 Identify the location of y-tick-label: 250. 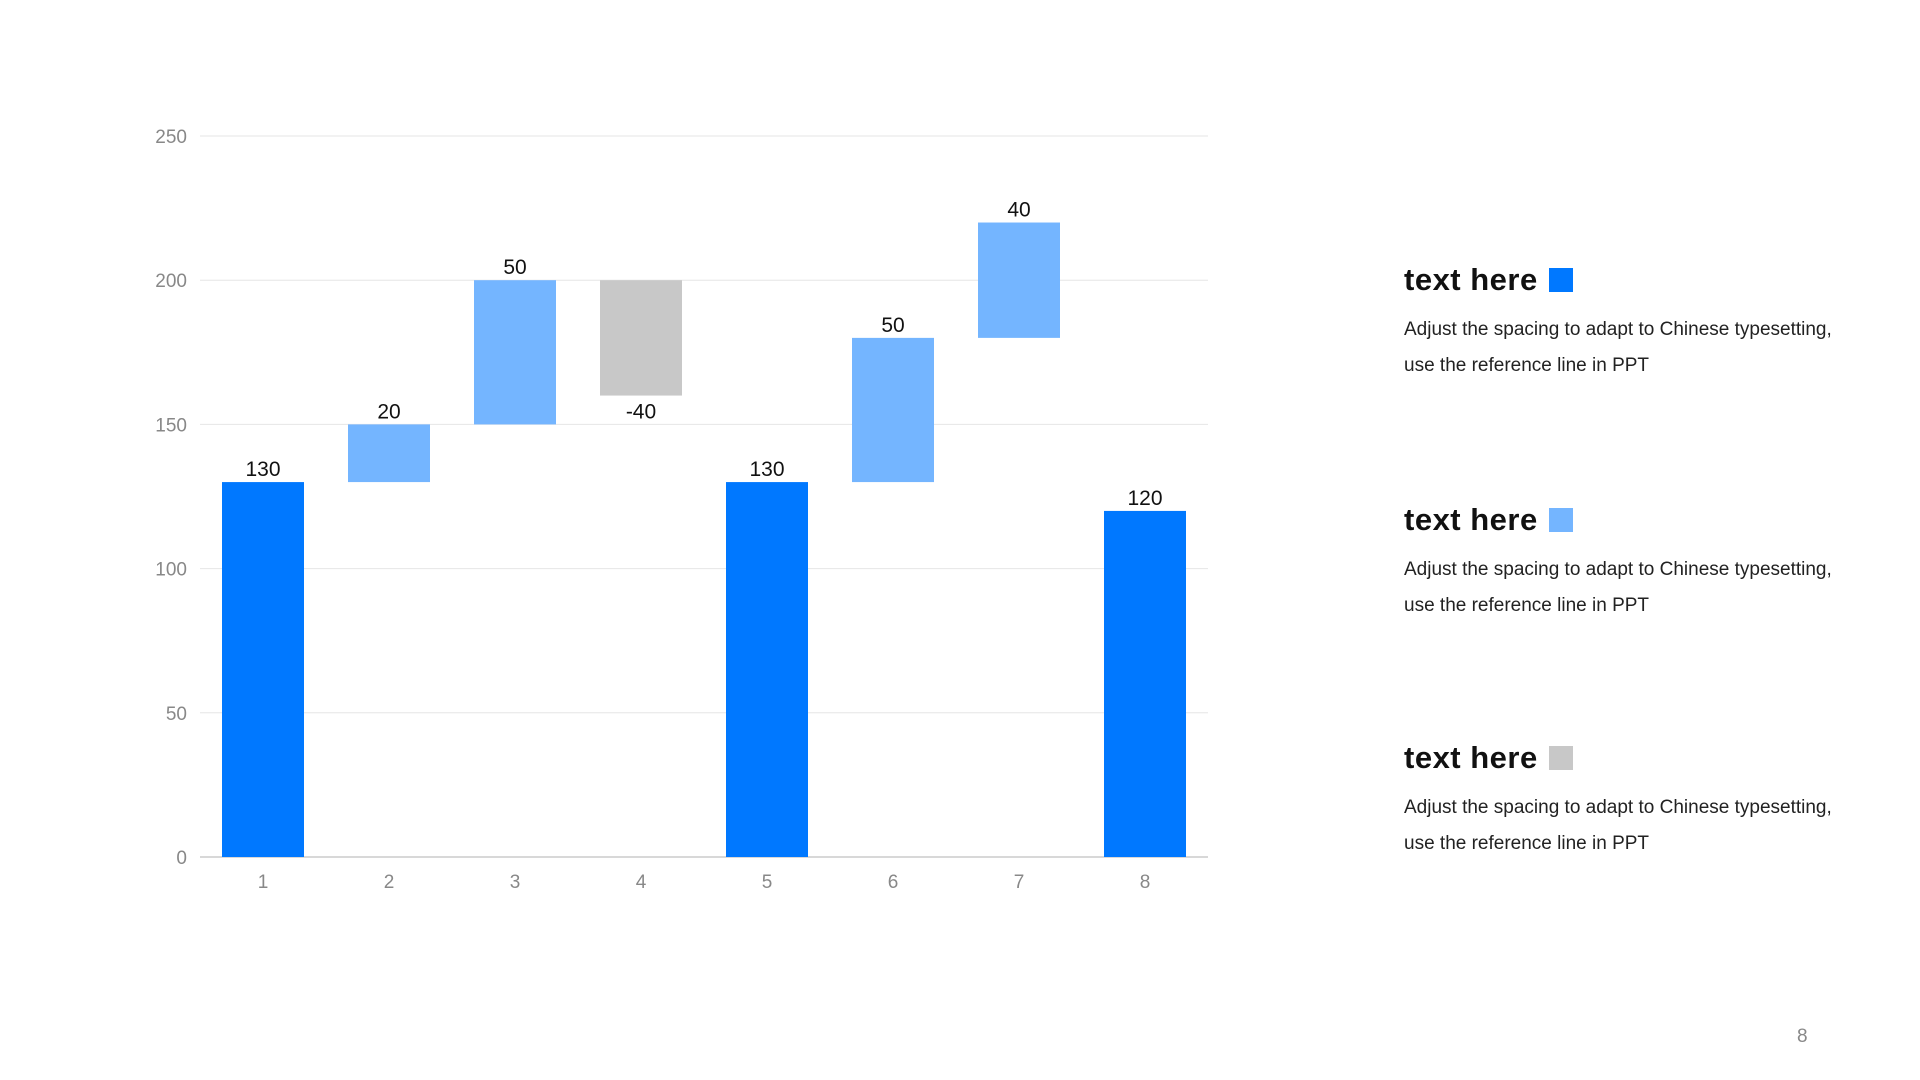
(171, 137).